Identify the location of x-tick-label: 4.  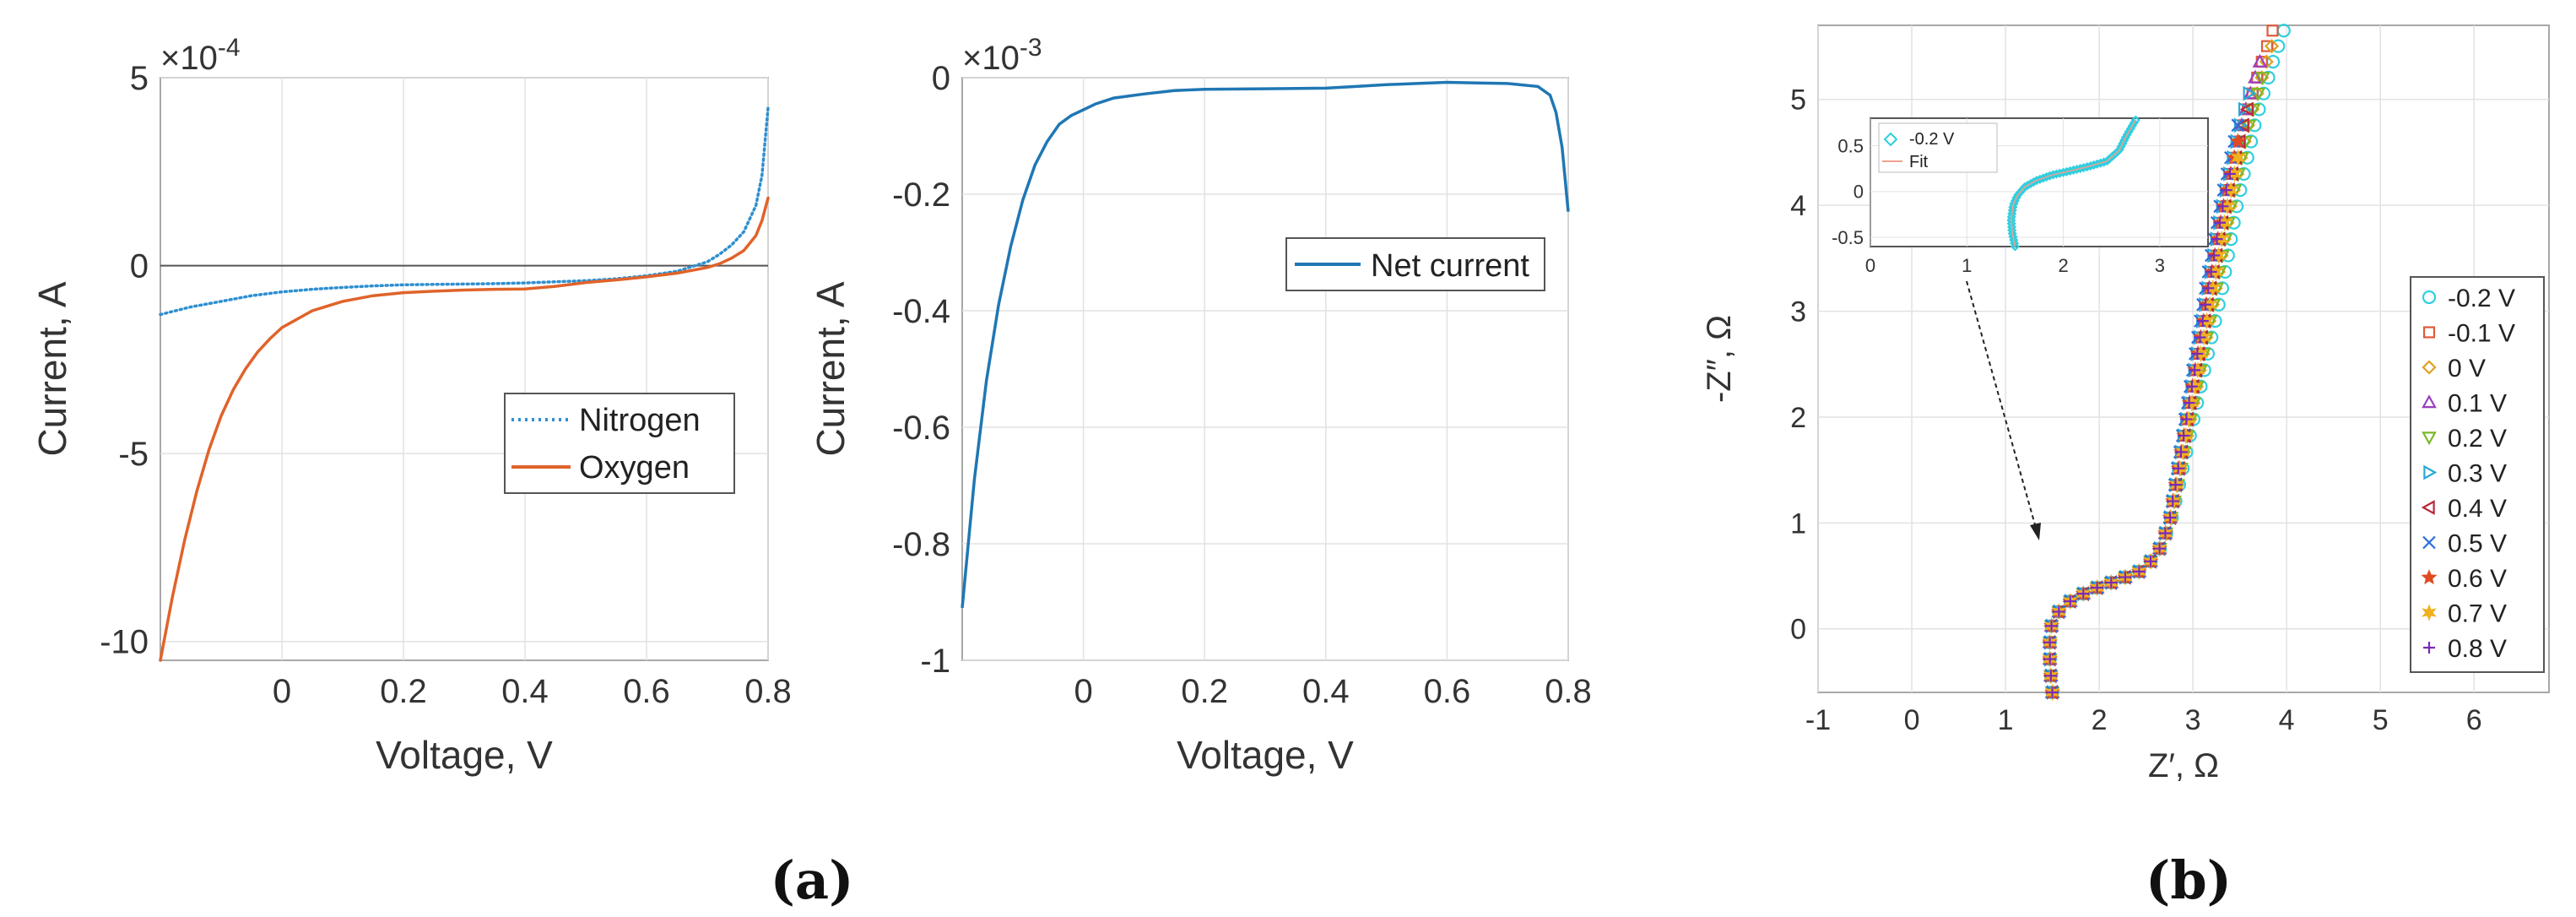
(2287, 720).